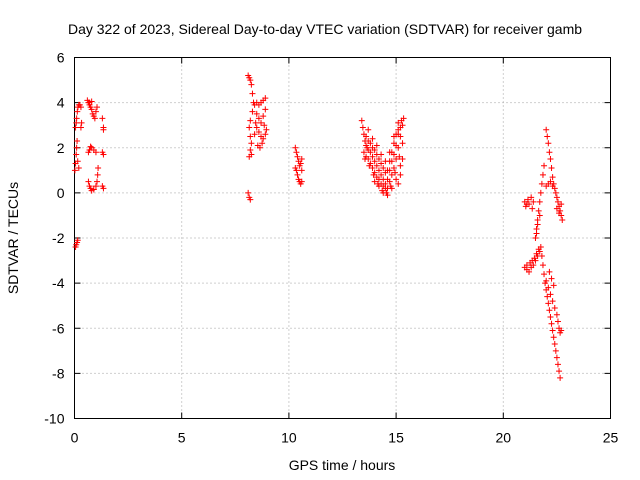 The width and height of the screenshot is (640, 480). What do you see at coordinates (289, 438) in the screenshot?
I see `x-tick-label: 10` at bounding box center [289, 438].